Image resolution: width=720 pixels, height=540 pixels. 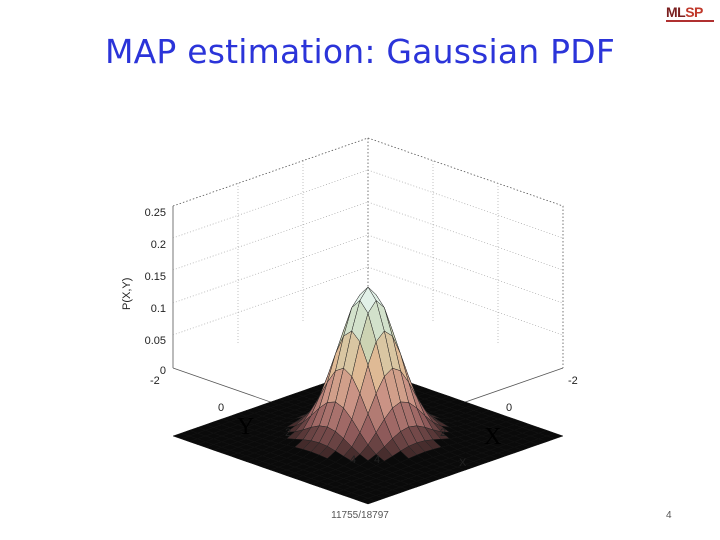 What do you see at coordinates (509, 408) in the screenshot?
I see `x-tick-label: 0` at bounding box center [509, 408].